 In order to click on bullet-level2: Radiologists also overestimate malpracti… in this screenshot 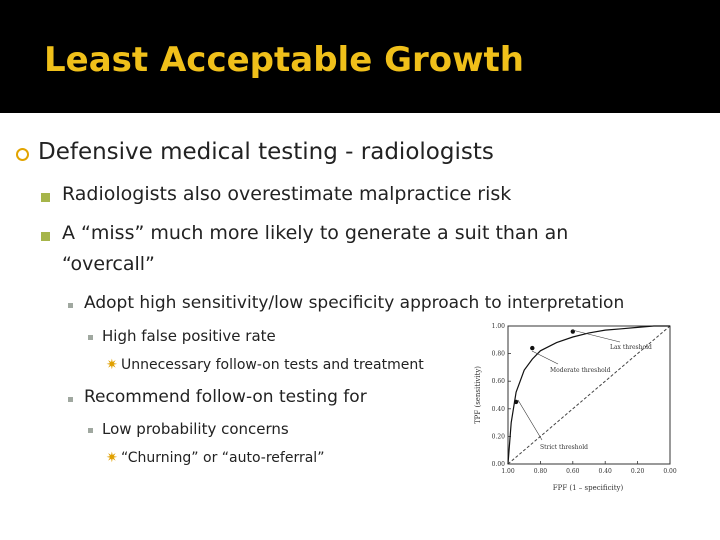, I will do `click(287, 194)`.